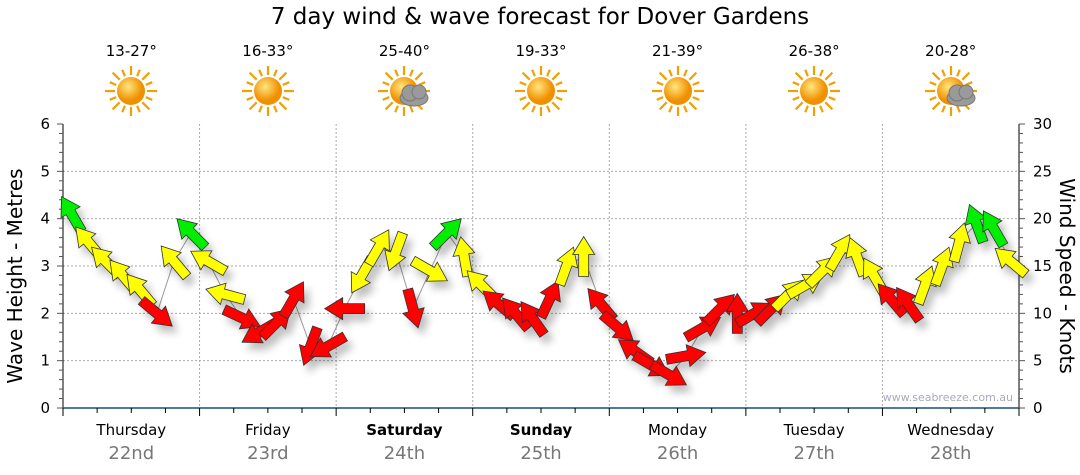 This screenshot has height=475, width=1080. I want to click on day-label: Saturday, so click(404, 430).